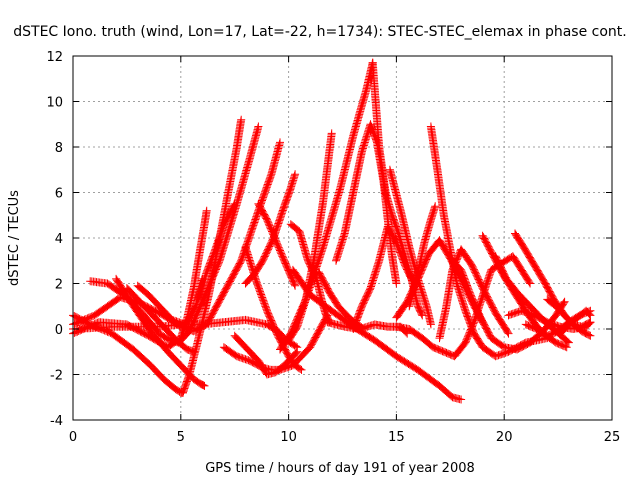 This screenshot has height=480, width=640. Describe the element at coordinates (59, 330) in the screenshot. I see `y-tick-label: 0` at that location.